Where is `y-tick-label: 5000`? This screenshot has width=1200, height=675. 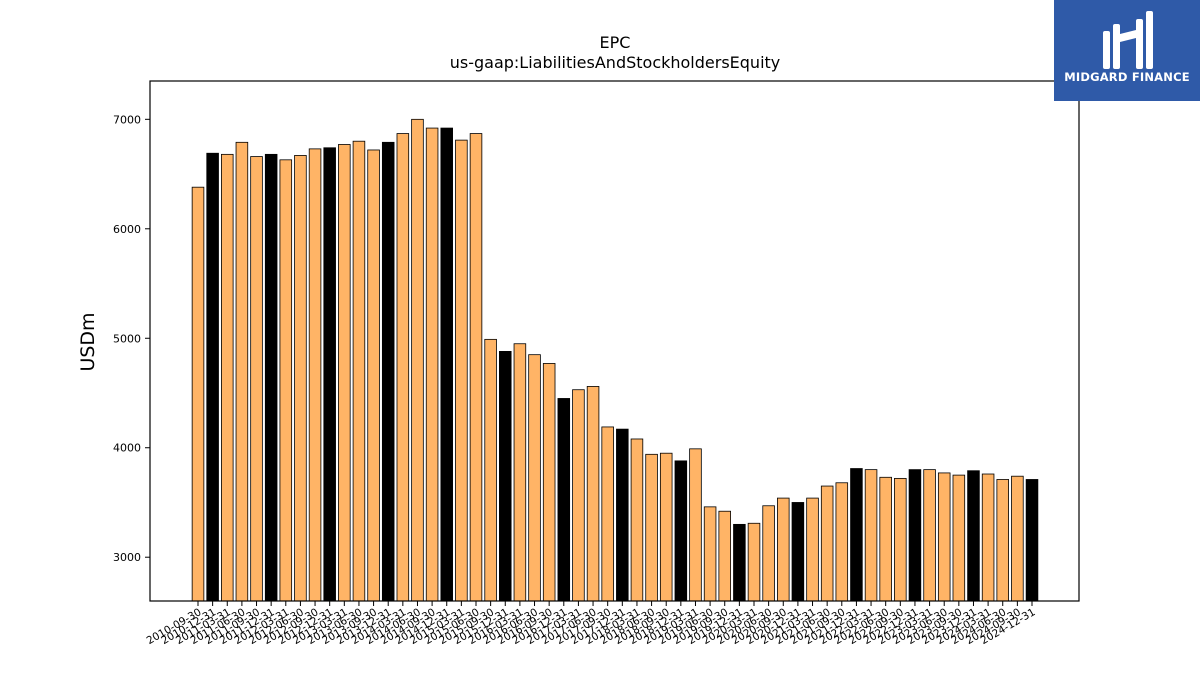 y-tick-label: 5000 is located at coordinates (127, 338).